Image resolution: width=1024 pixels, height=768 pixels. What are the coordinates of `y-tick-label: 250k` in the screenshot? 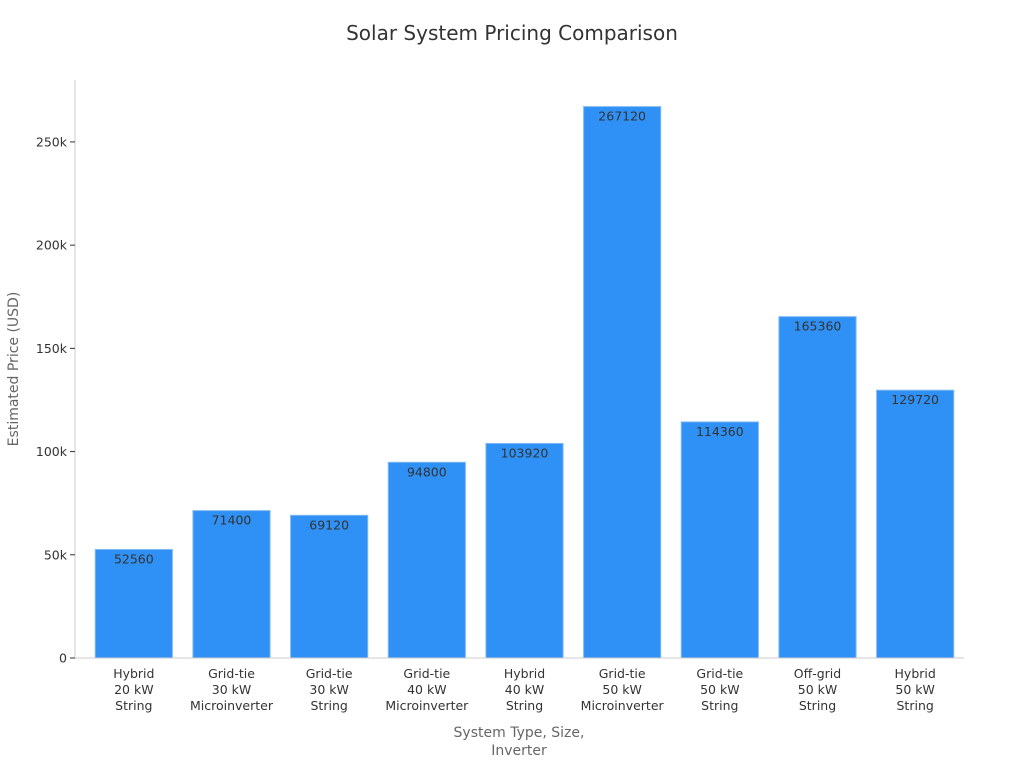 It's located at (52, 141).